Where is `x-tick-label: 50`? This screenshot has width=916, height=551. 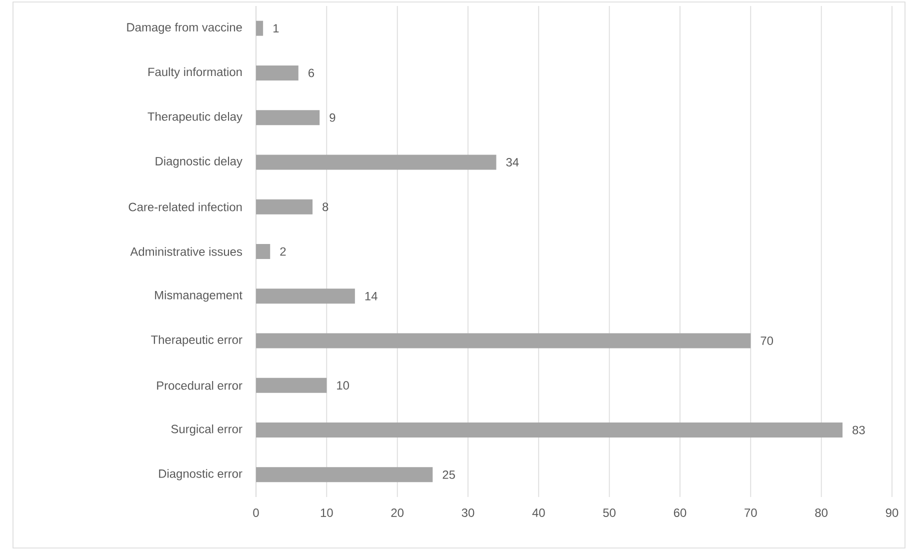
x-tick-label: 50 is located at coordinates (609, 512).